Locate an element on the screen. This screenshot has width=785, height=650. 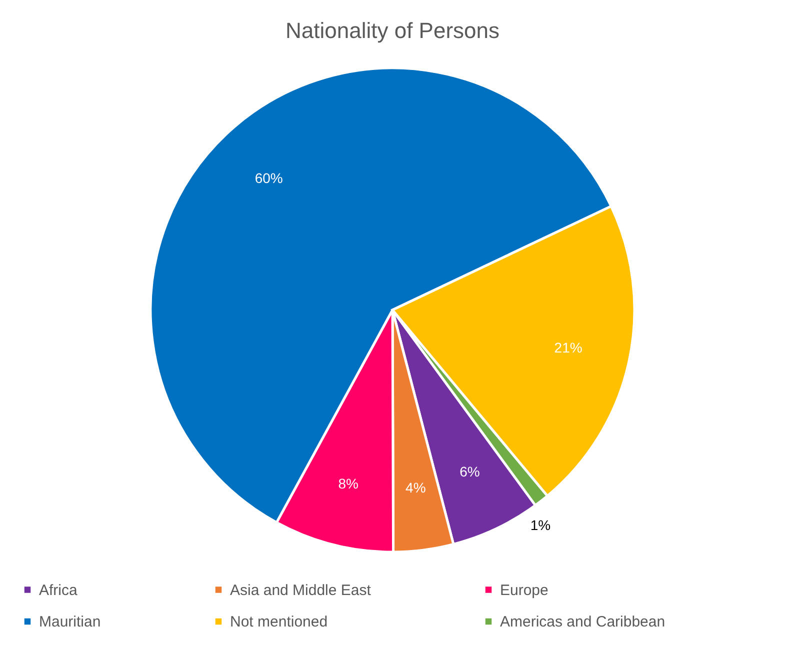
legend-label: Asia and Middle East is located at coordinates (301, 590).